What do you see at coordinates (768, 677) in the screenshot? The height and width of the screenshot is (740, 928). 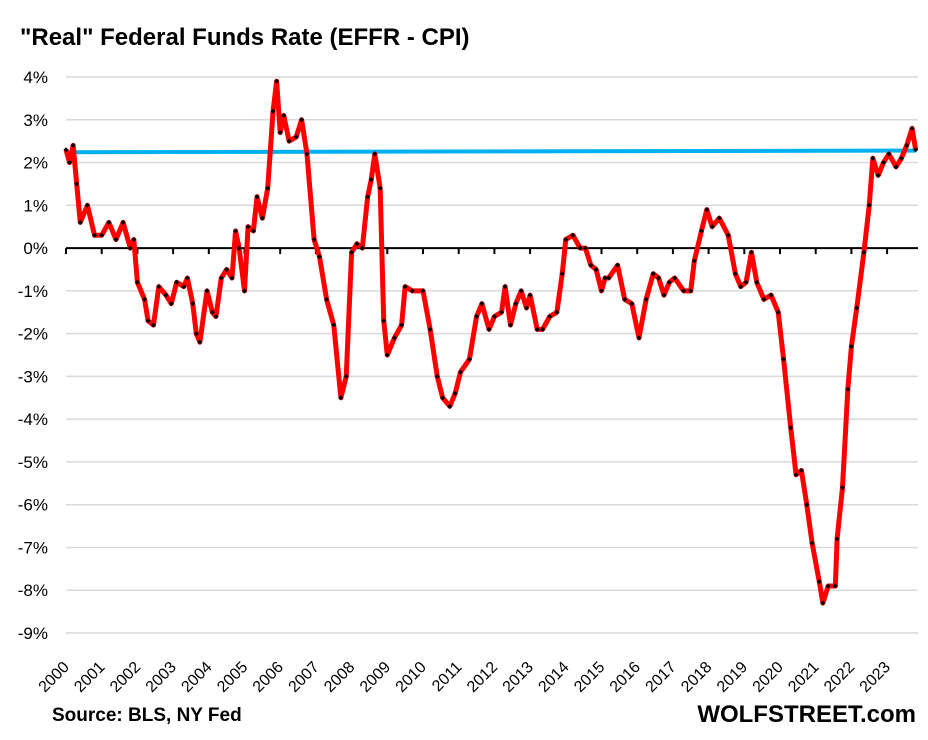 I see `x-tick-label: 2020` at bounding box center [768, 677].